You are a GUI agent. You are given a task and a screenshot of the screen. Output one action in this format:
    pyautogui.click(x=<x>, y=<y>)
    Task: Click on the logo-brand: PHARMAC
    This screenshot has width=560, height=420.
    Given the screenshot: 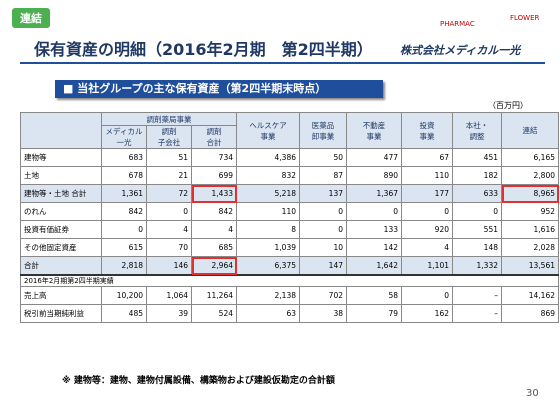 What is the action you would take?
    pyautogui.click(x=457, y=24)
    